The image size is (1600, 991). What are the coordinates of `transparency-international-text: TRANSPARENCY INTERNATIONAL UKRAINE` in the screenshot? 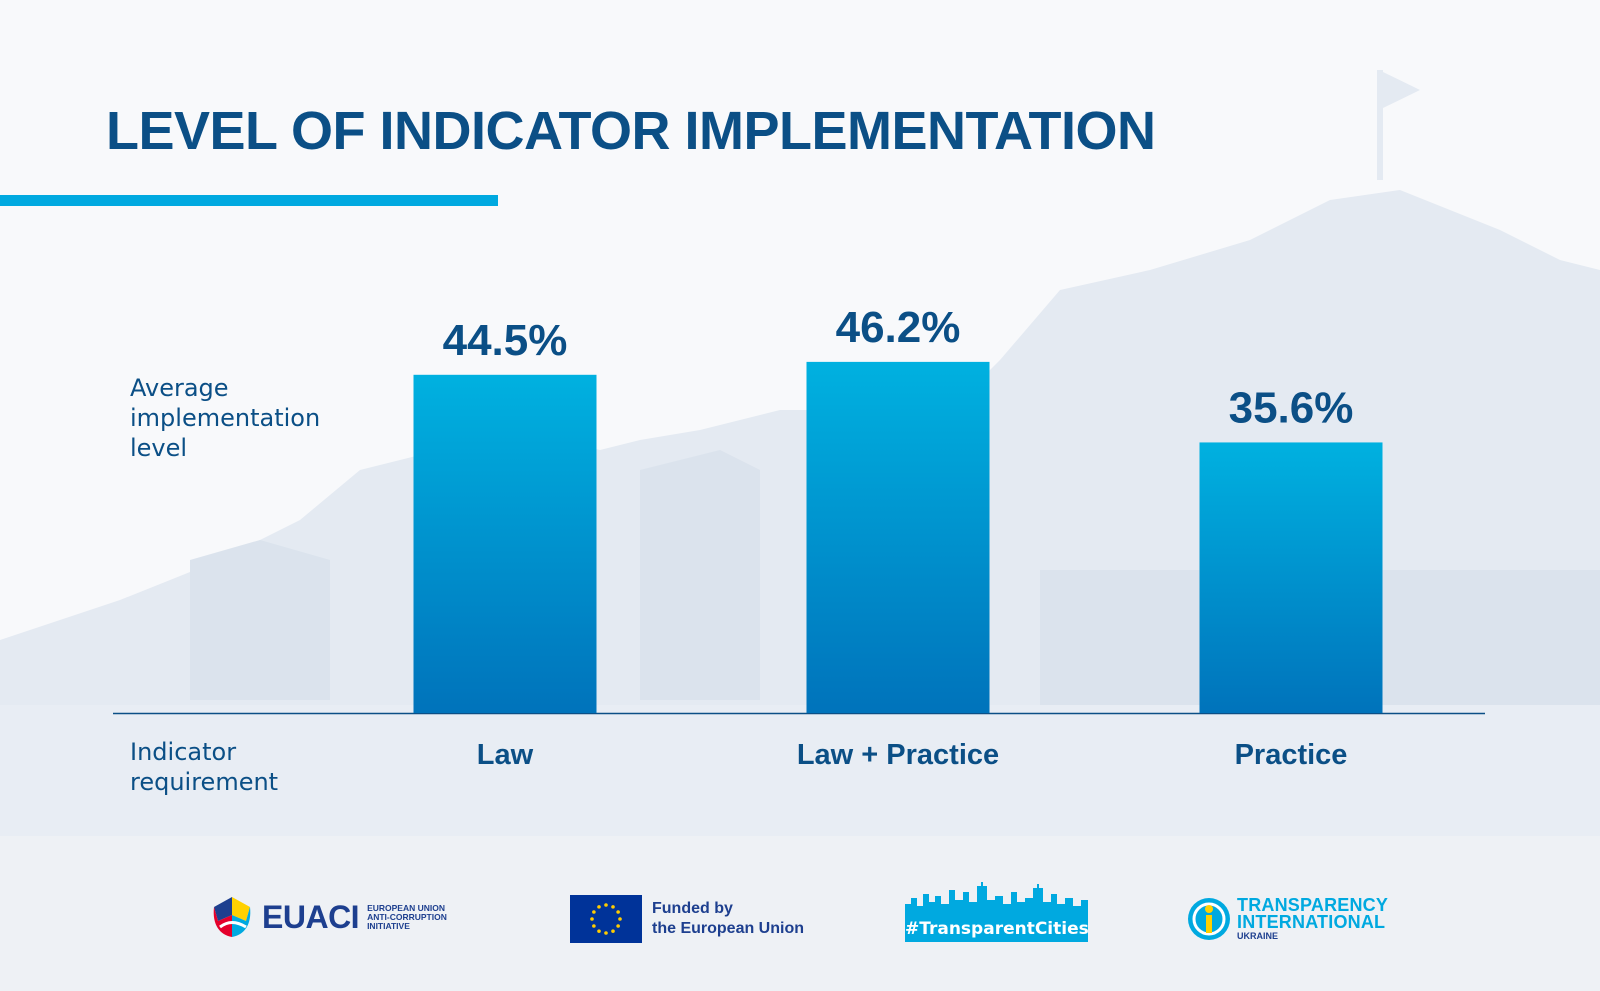 It's located at (1313, 918).